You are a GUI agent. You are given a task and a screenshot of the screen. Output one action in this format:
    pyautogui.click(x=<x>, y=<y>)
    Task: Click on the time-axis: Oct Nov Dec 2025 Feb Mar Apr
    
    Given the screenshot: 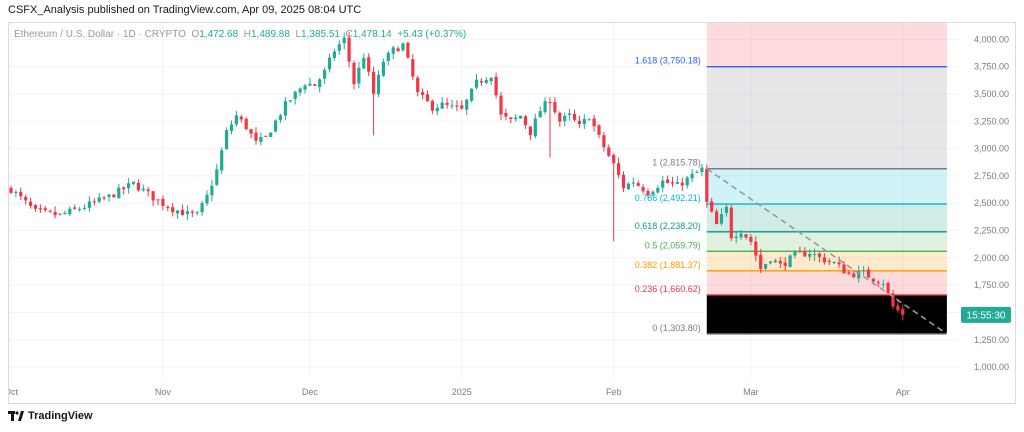 What is the action you would take?
    pyautogui.click(x=459, y=392)
    